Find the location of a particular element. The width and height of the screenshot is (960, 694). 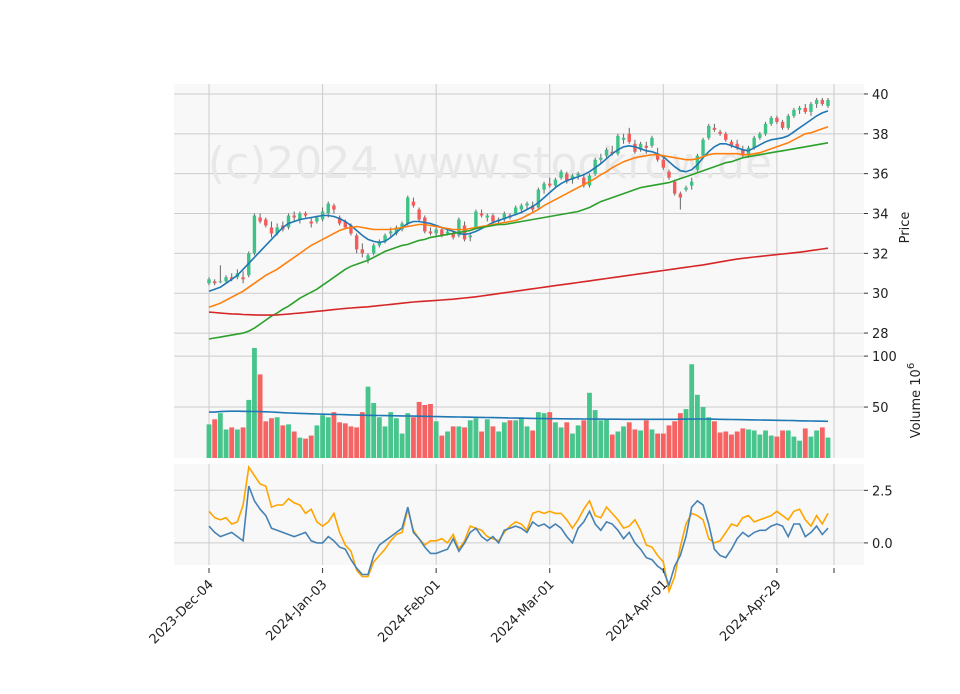

date-tick-label: 2024-Apr-29 is located at coordinates (750, 610).